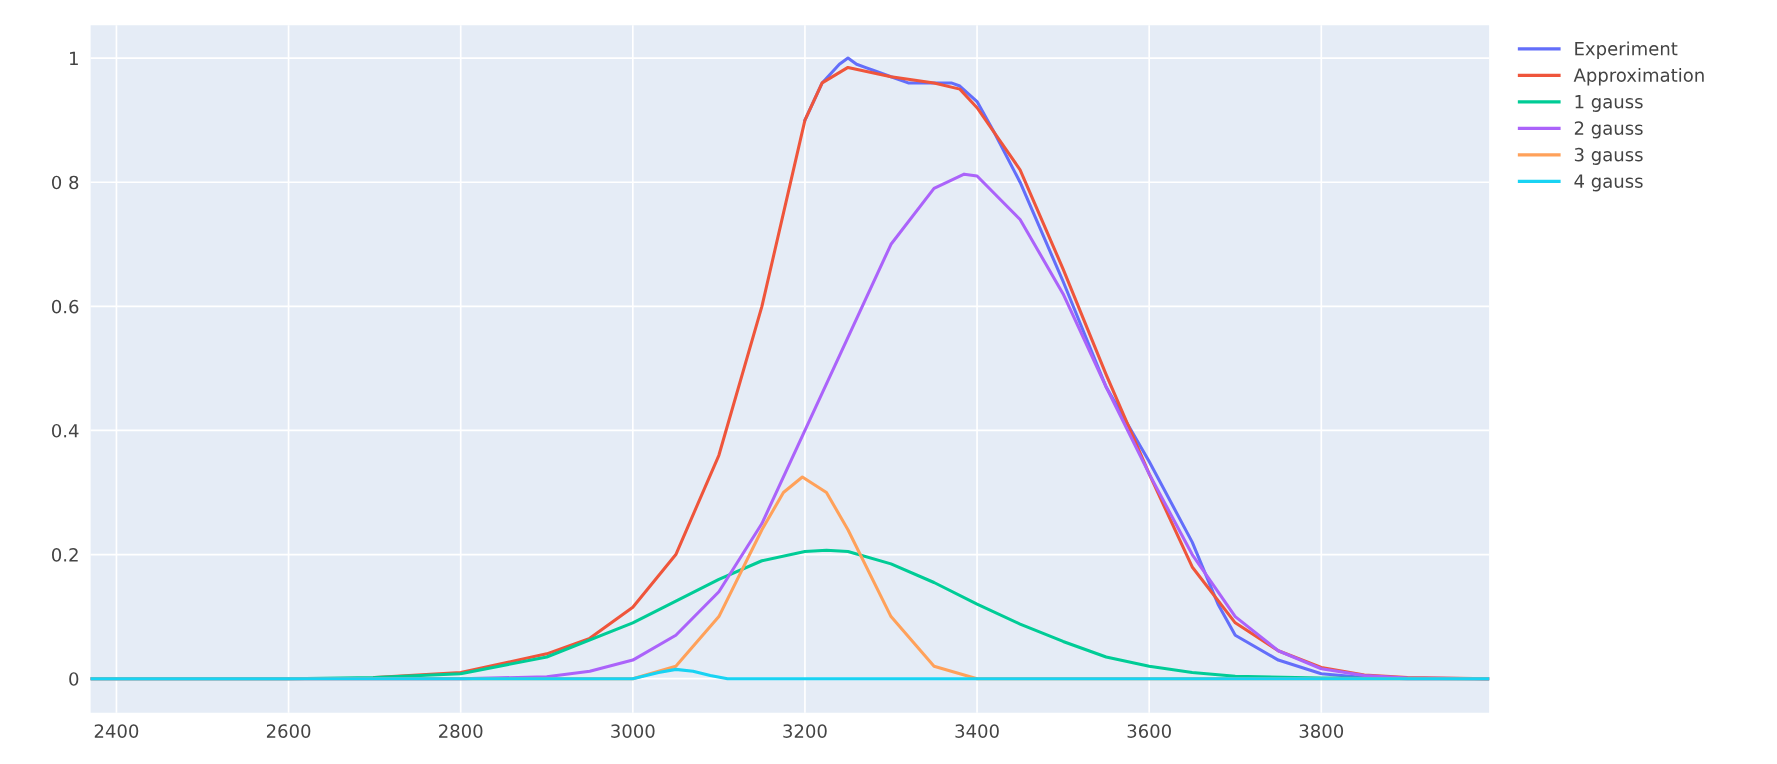 This screenshot has width=1777, height=764. Describe the element at coordinates (65, 430) in the screenshot. I see `y-tick-label: 0.4` at that location.